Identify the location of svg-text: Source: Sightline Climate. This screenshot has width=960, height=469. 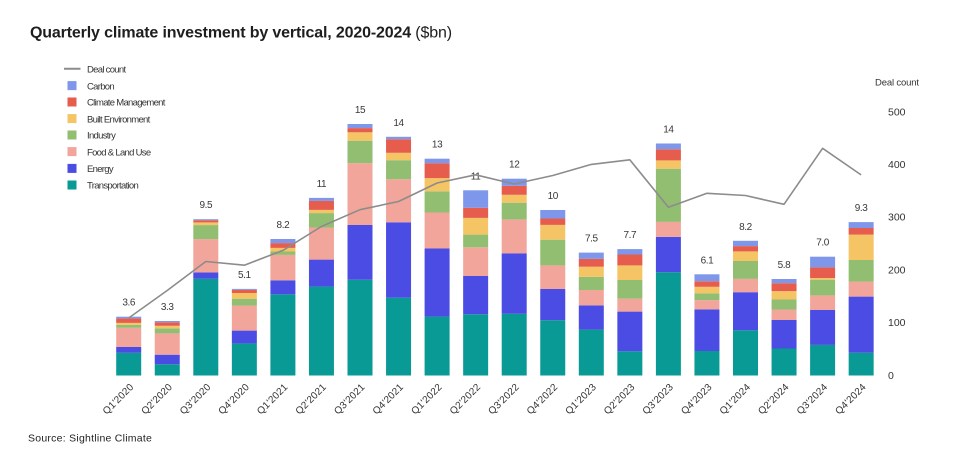
(90, 439).